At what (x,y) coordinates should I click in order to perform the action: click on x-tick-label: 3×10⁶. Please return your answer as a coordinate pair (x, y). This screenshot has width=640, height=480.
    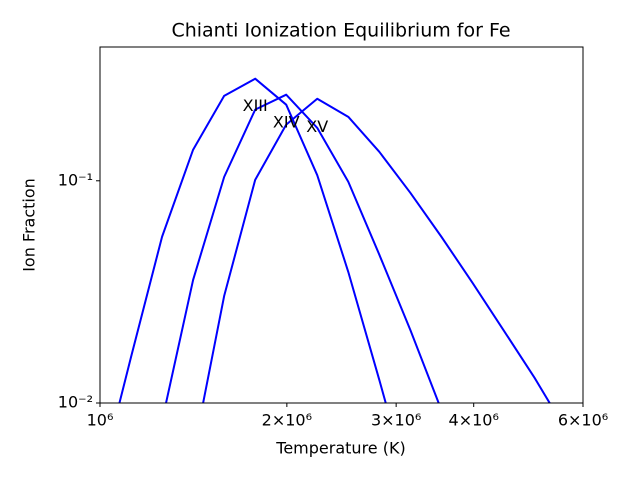
    Looking at the image, I should click on (396, 420).